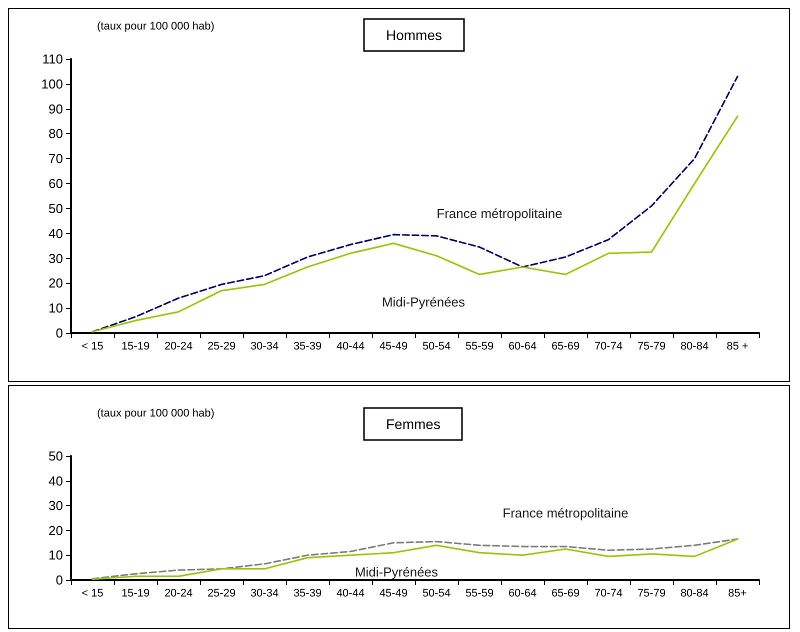 Image resolution: width=800 pixels, height=632 pixels. Describe the element at coordinates (52, 84) in the screenshot. I see `y-tick-label: 100` at that location.